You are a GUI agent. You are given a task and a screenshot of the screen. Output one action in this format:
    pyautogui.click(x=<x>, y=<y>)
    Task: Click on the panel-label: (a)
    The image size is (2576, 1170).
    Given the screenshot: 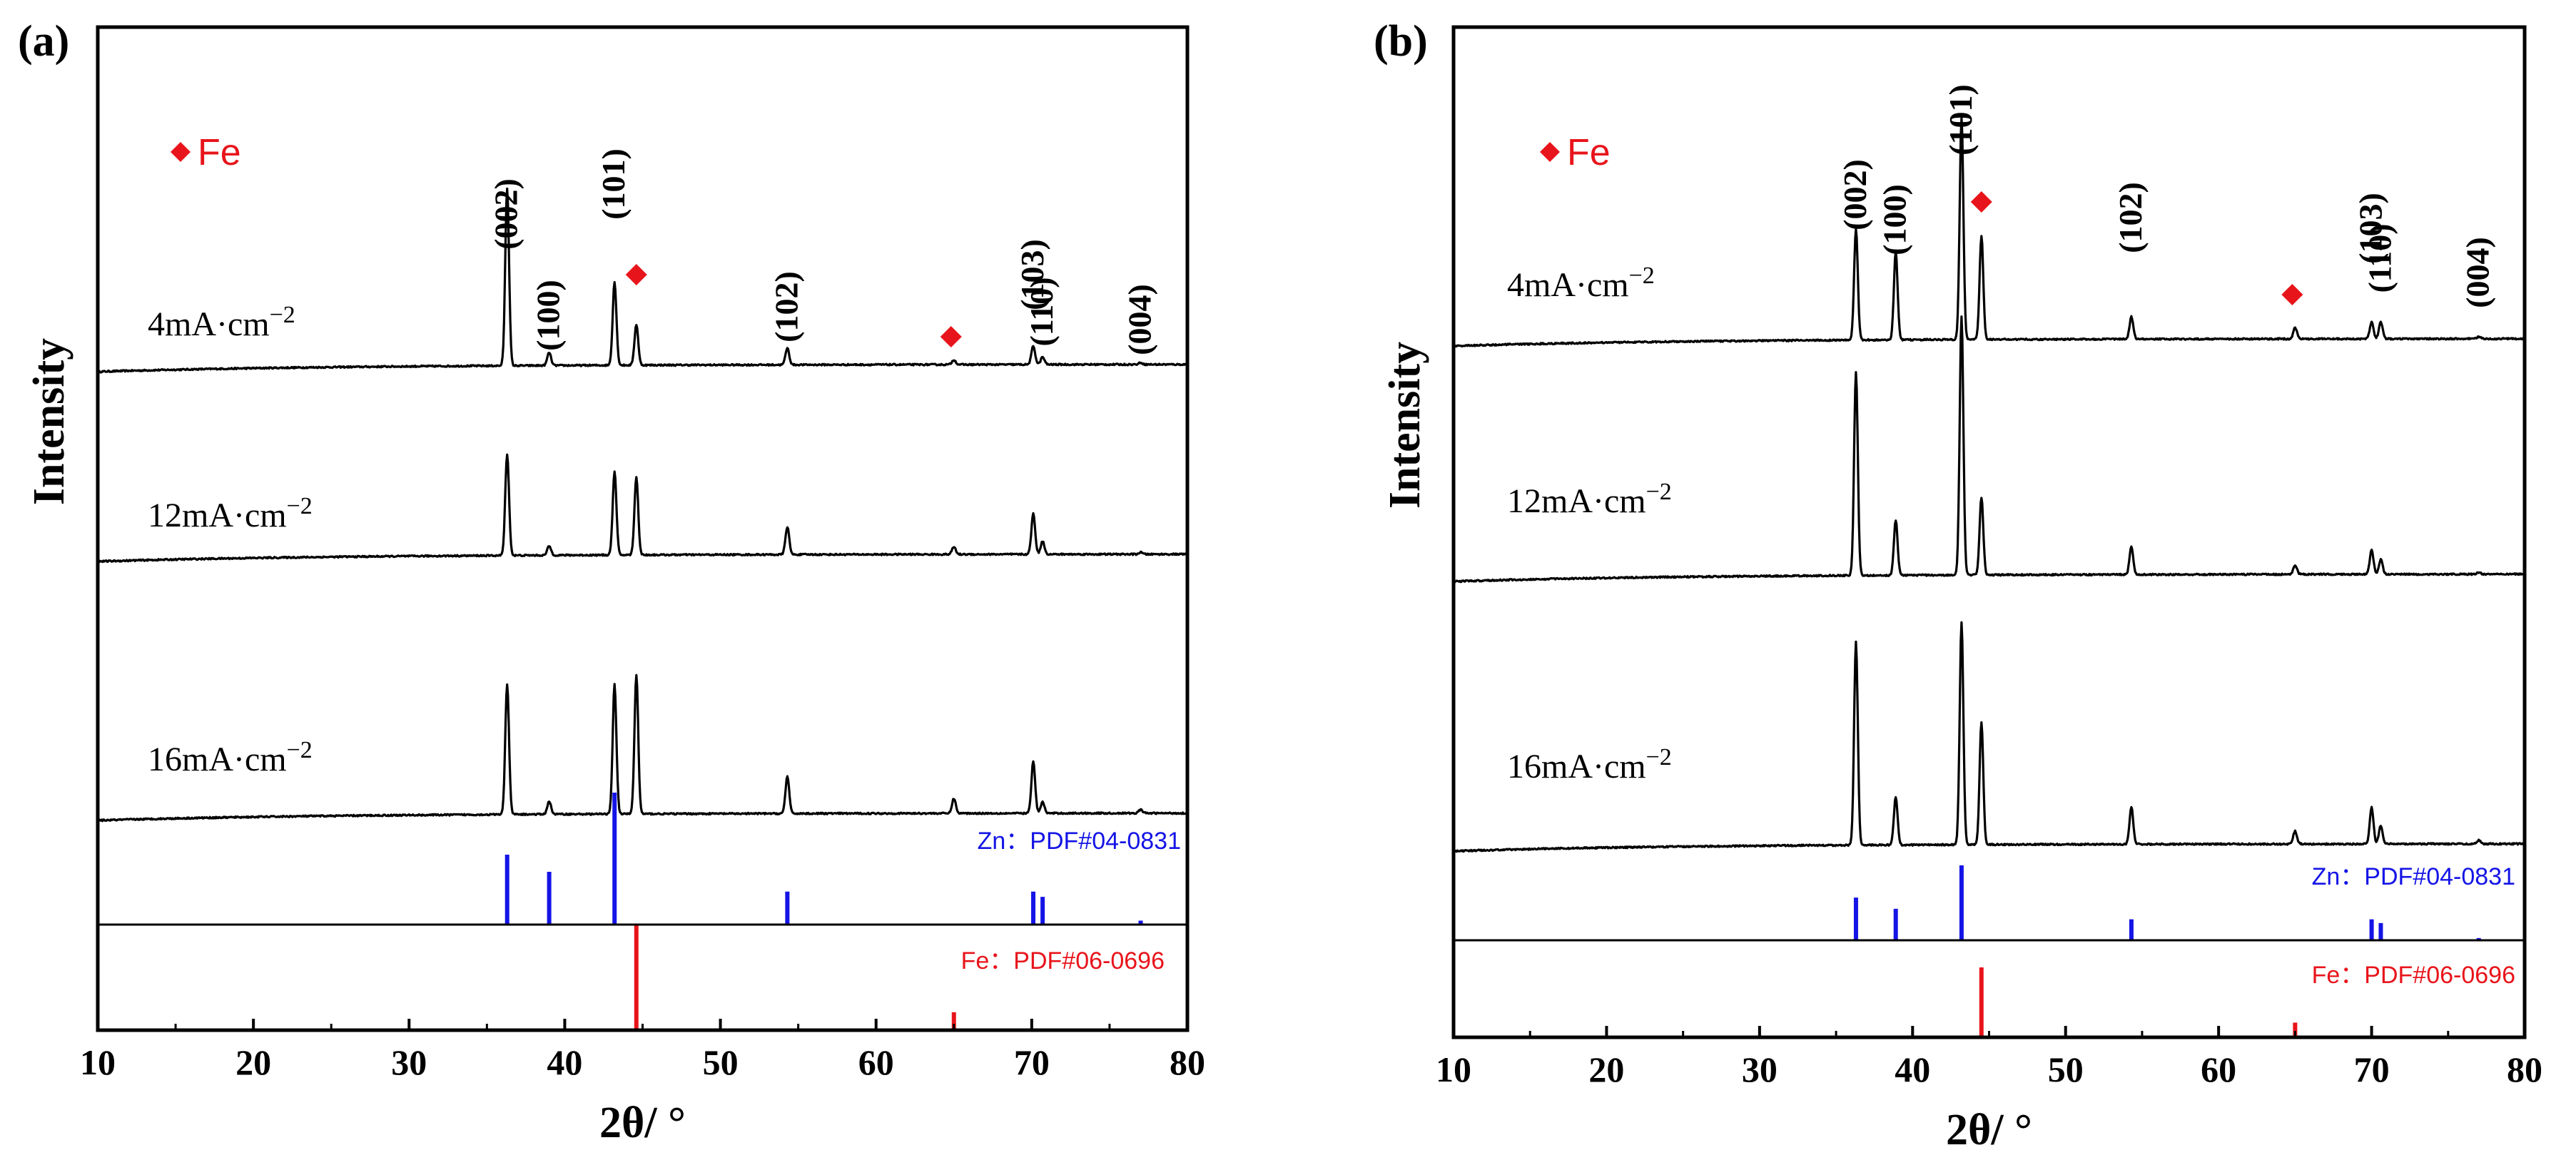 What is the action you would take?
    pyautogui.click(x=43, y=41)
    